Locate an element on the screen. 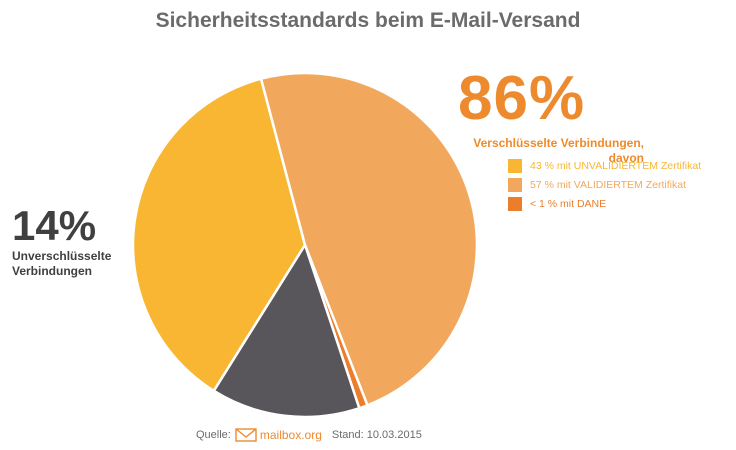  unencrypted-label: Unverschlüsselte Verbindungen is located at coordinates (61, 264).